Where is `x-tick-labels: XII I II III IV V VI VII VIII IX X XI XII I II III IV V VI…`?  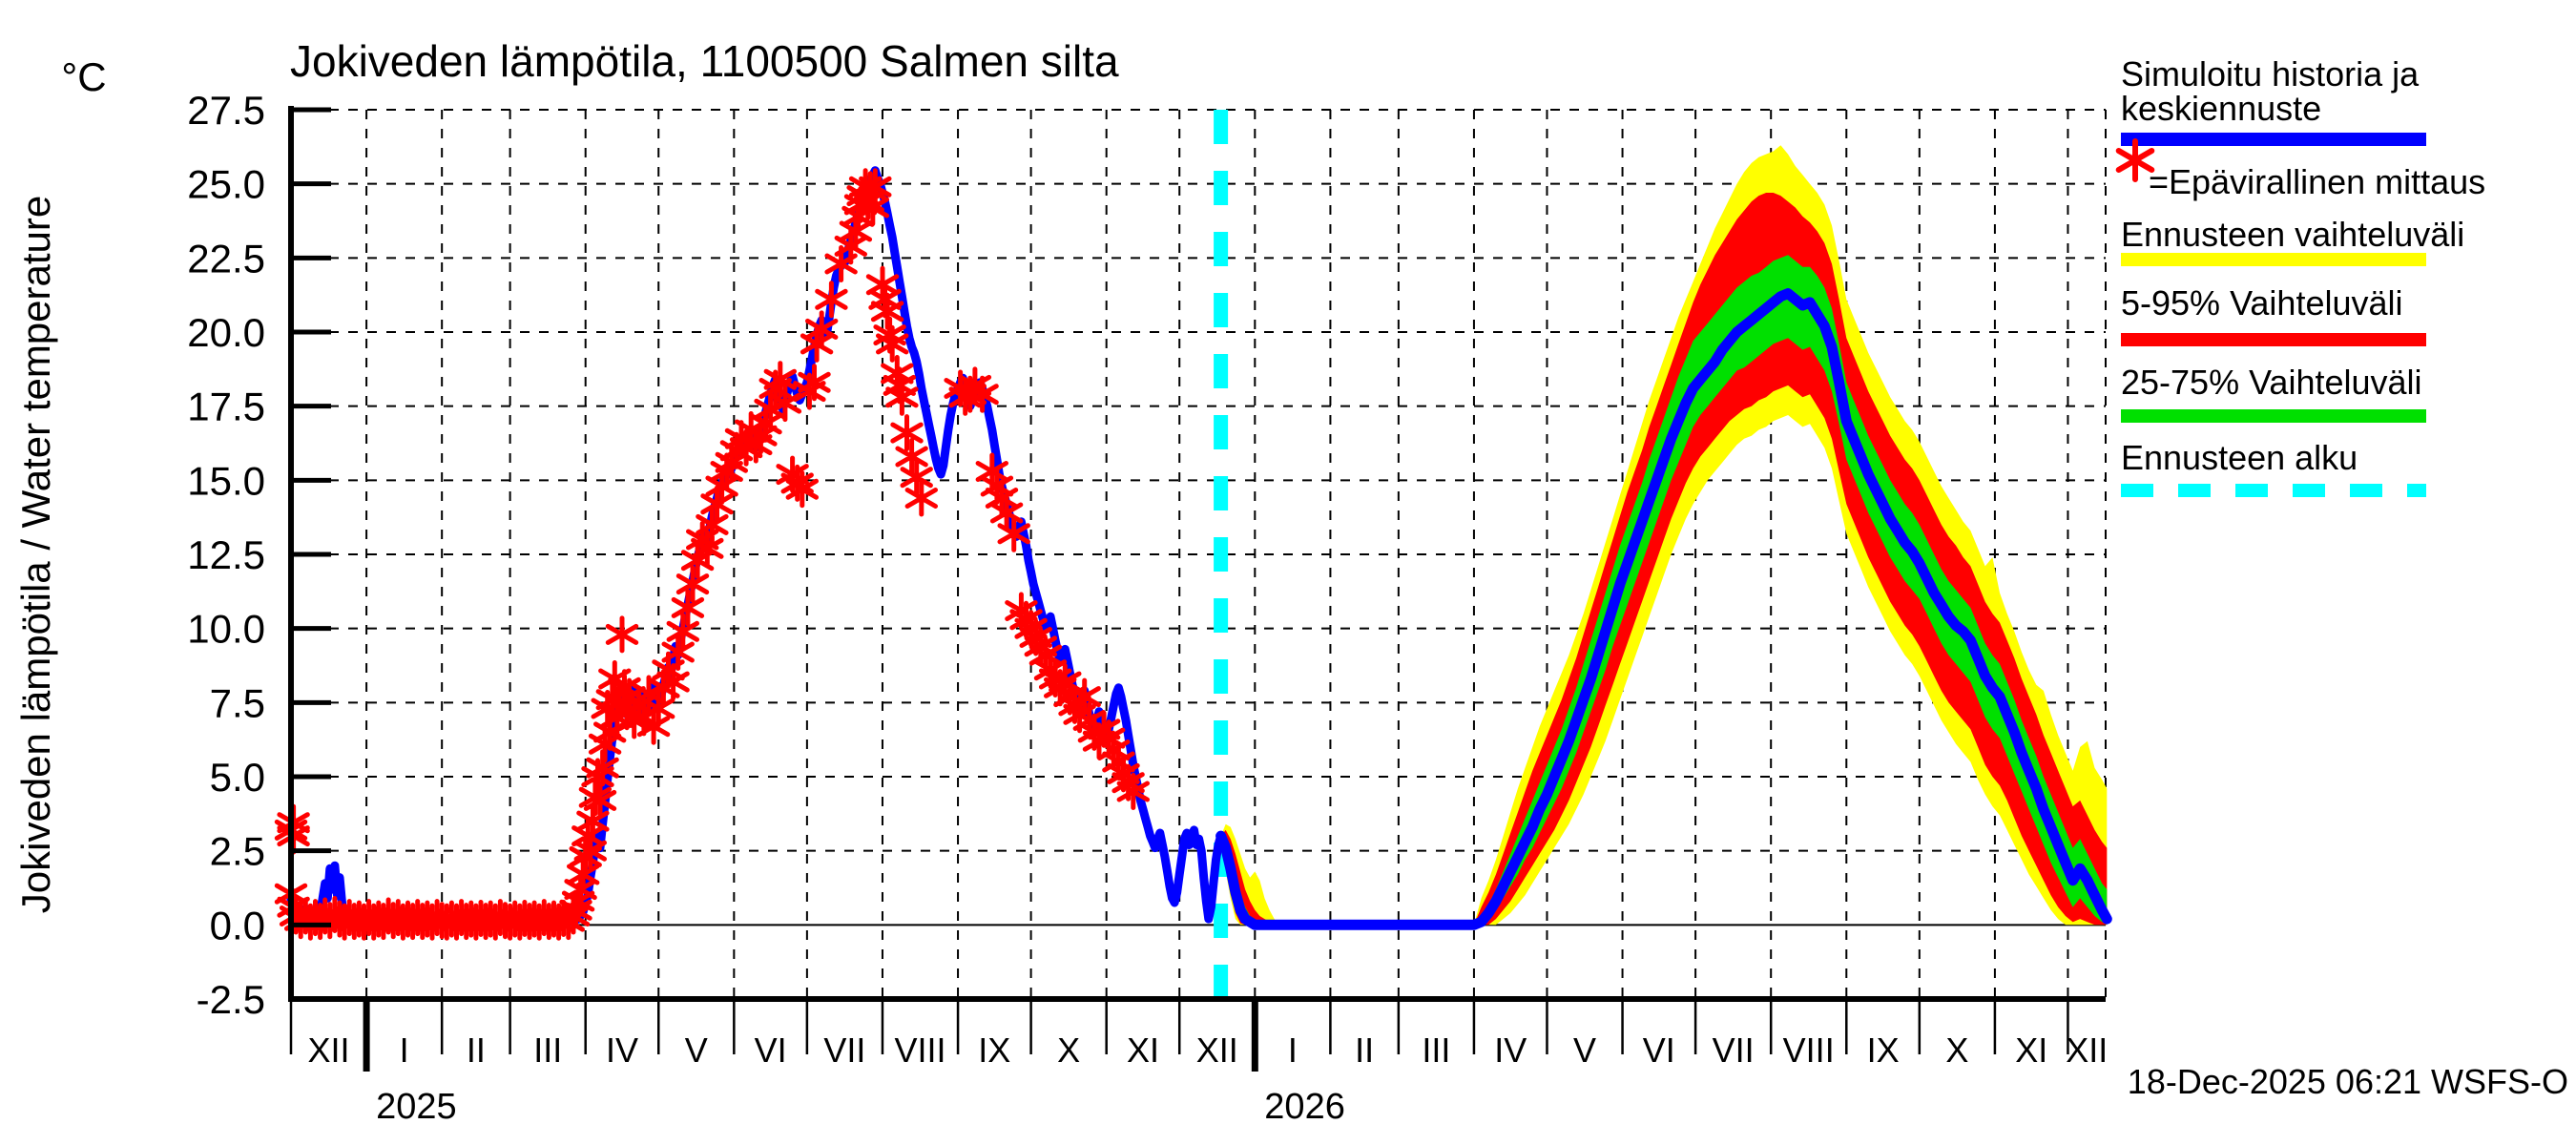
x-tick-labels: XII I II III IV V VI VII VIII IX X XI XII I II III IV V VI… is located at coordinates (1207, 1078).